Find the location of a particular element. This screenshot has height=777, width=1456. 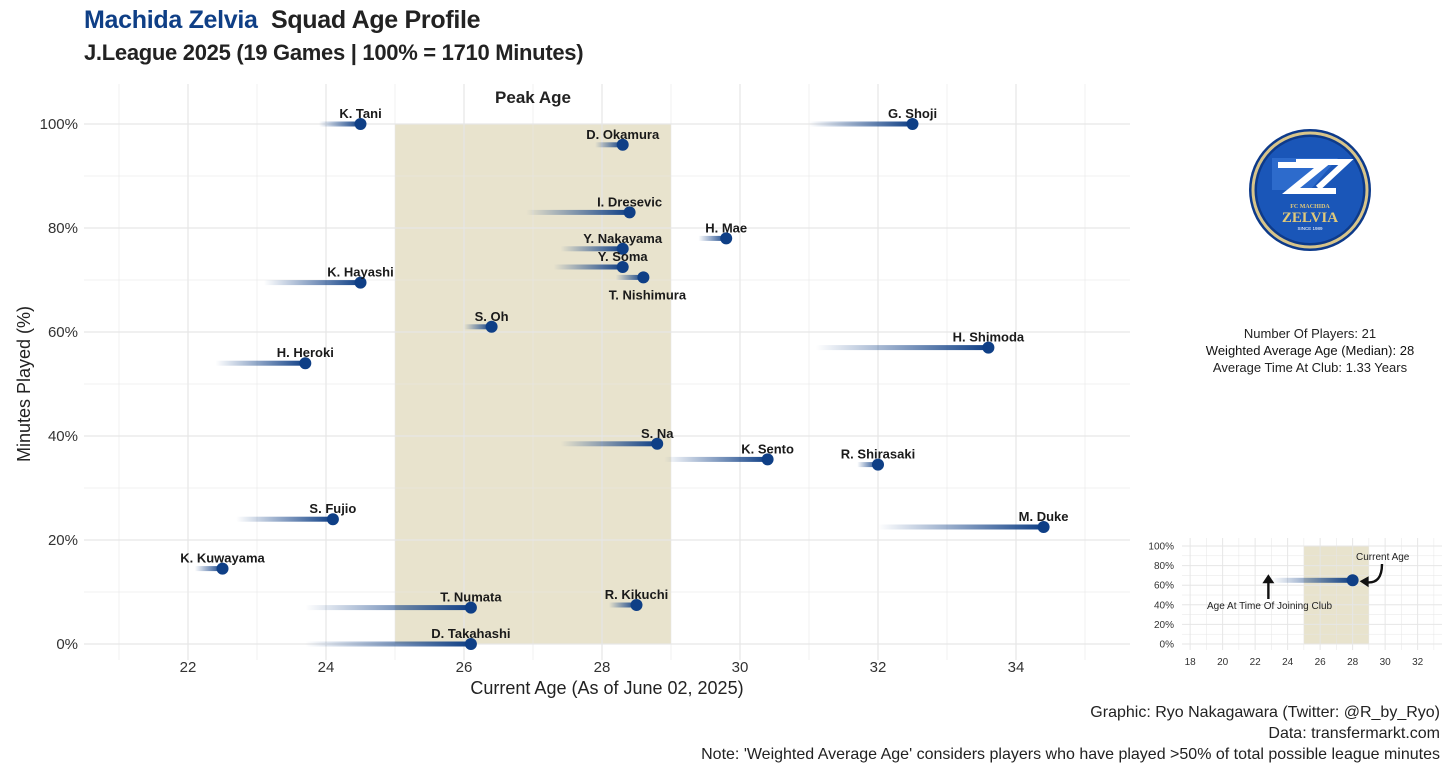

tenure-line-s-na is located at coordinates (609, 444).